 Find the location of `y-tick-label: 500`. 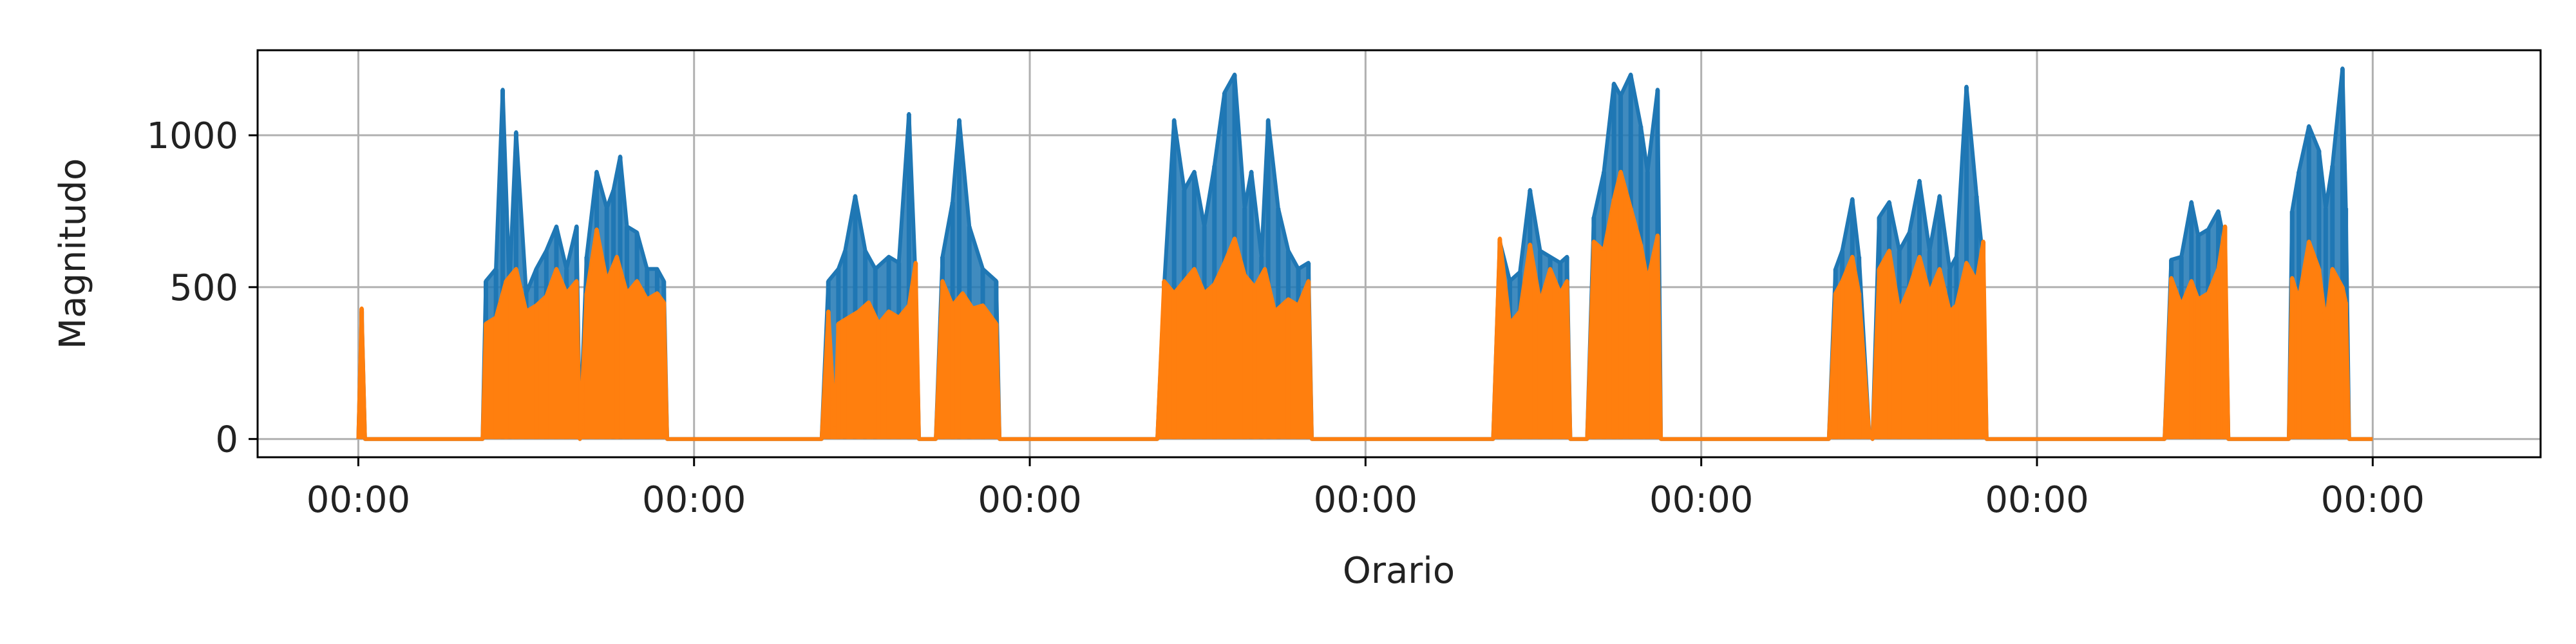

y-tick-label: 500 is located at coordinates (203, 288).